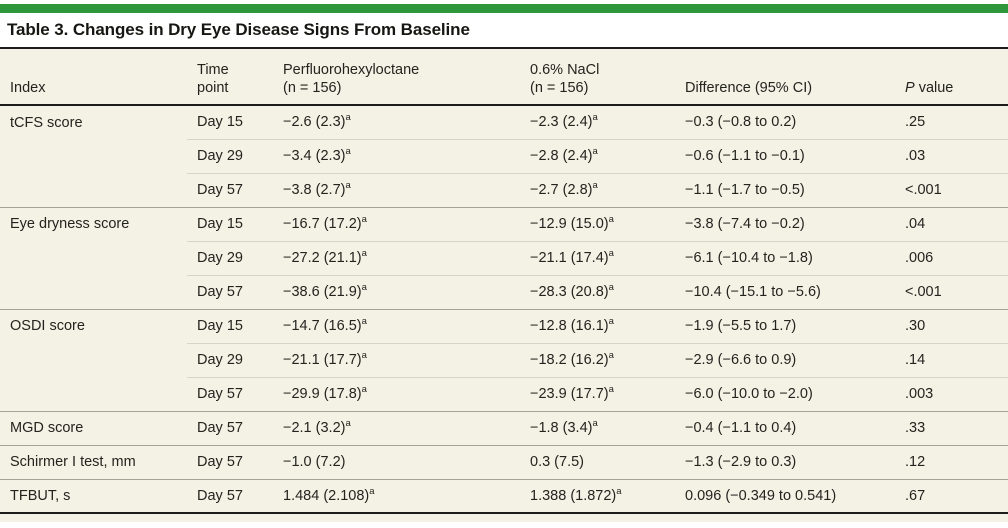 Image resolution: width=1008 pixels, height=528 pixels. What do you see at coordinates (93, 223) in the screenshot?
I see `cell-index: Eye dryness score` at bounding box center [93, 223].